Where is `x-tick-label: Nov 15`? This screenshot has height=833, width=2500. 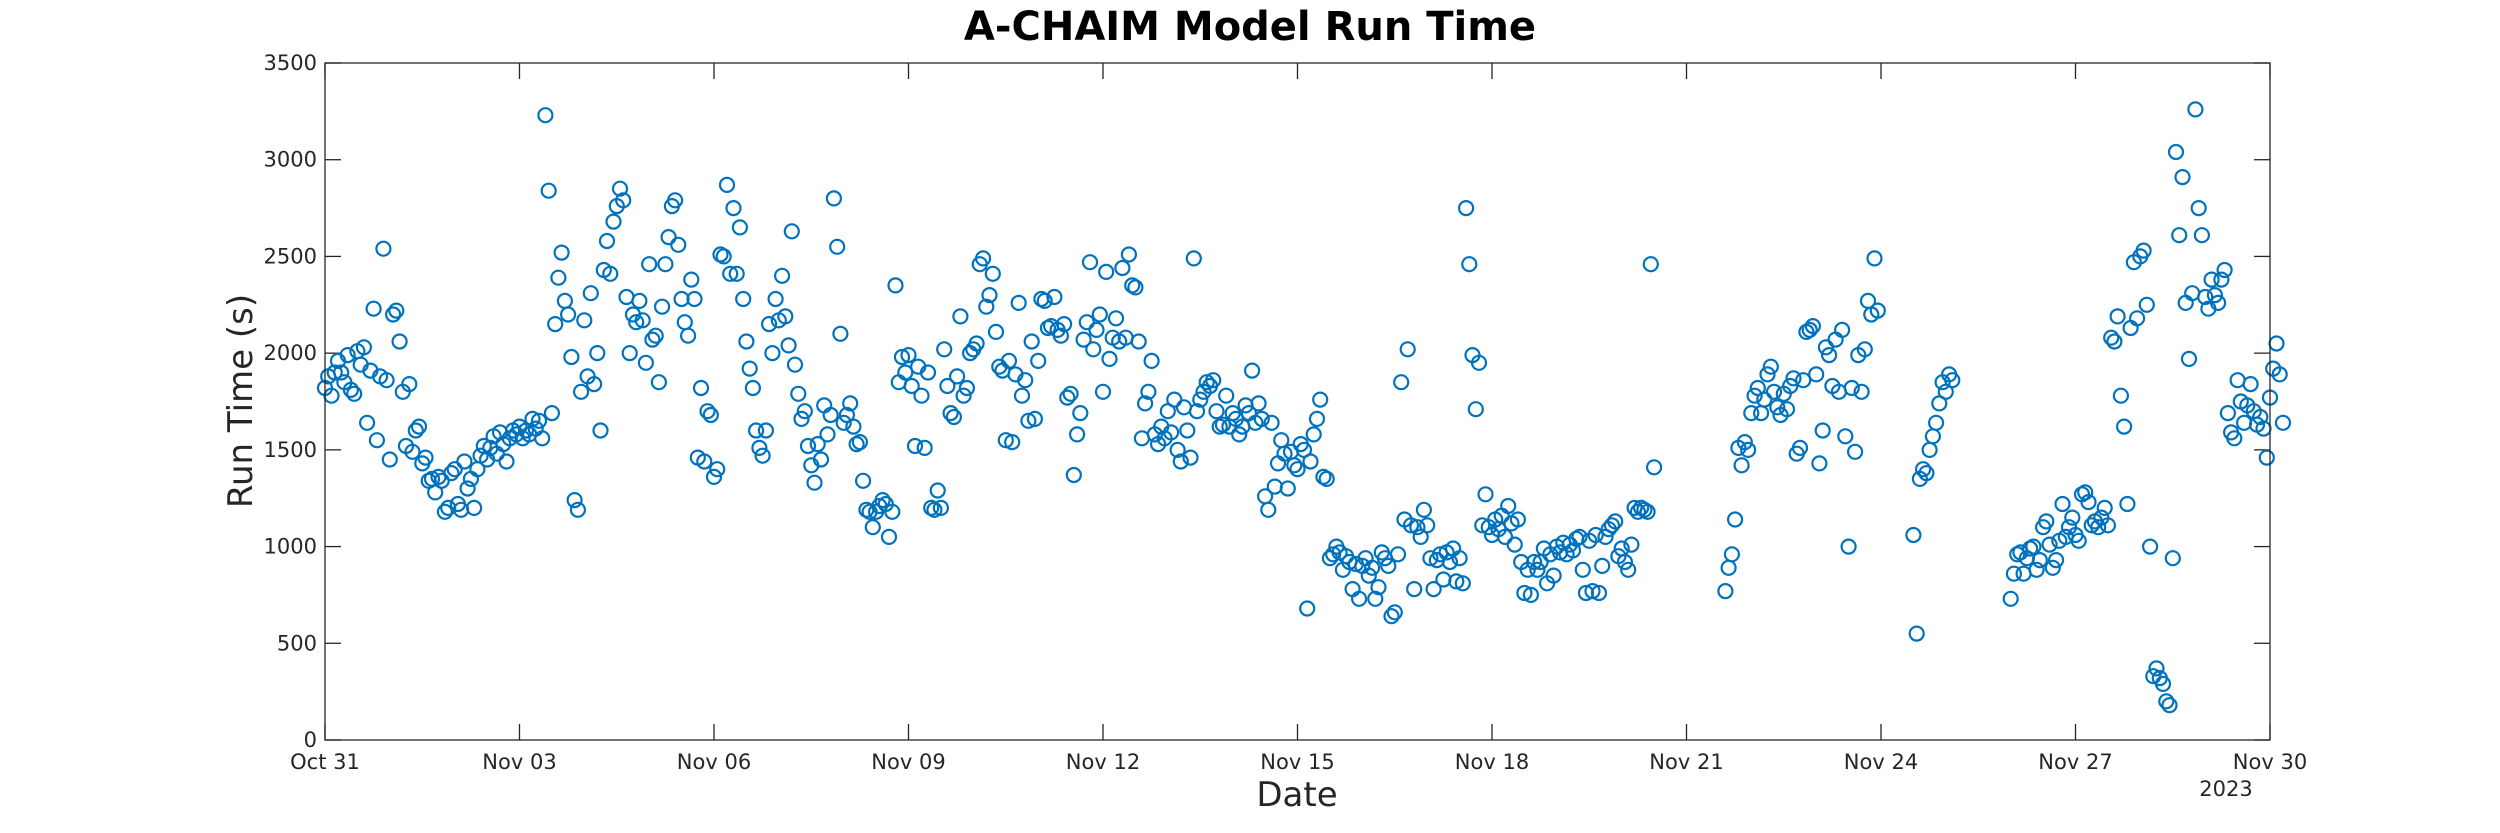
x-tick-label: Nov 15 is located at coordinates (1297, 762).